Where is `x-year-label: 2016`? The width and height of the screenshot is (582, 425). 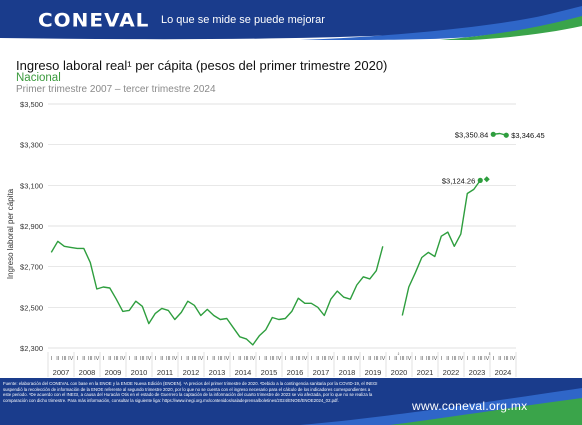
x-year-label: 2016 is located at coordinates (295, 372).